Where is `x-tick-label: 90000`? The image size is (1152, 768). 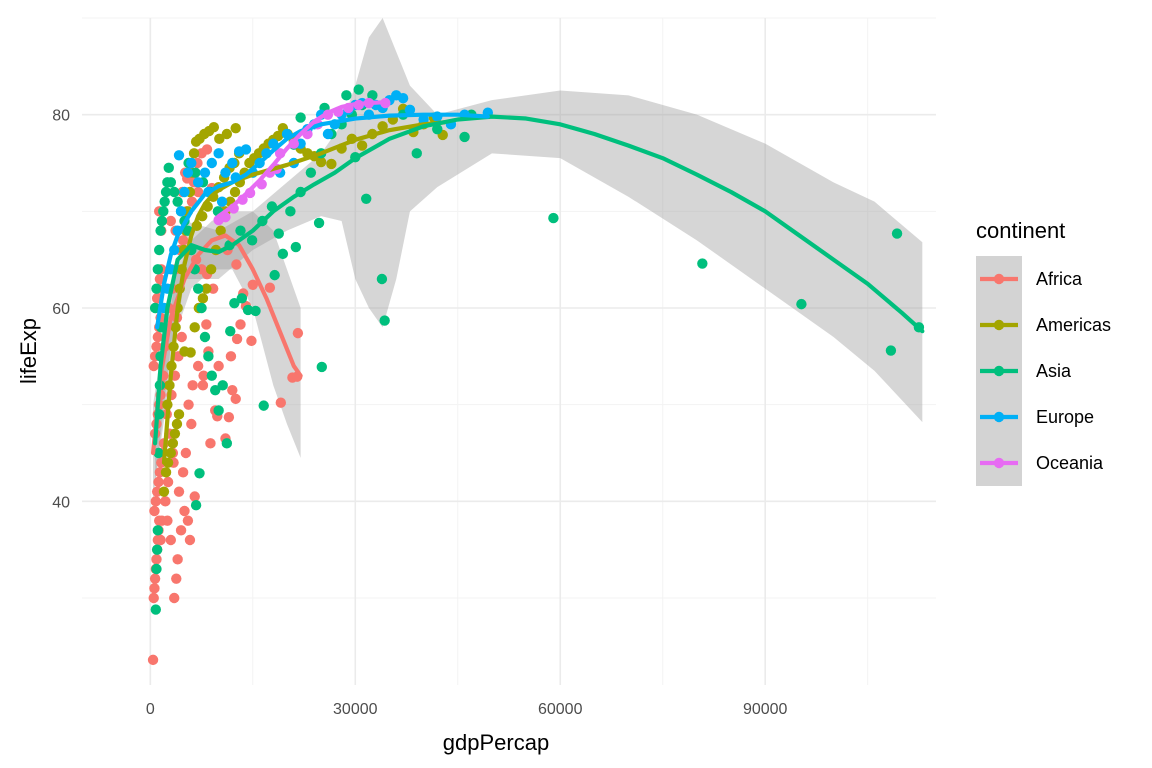 x-tick-label: 90000 is located at coordinates (765, 709).